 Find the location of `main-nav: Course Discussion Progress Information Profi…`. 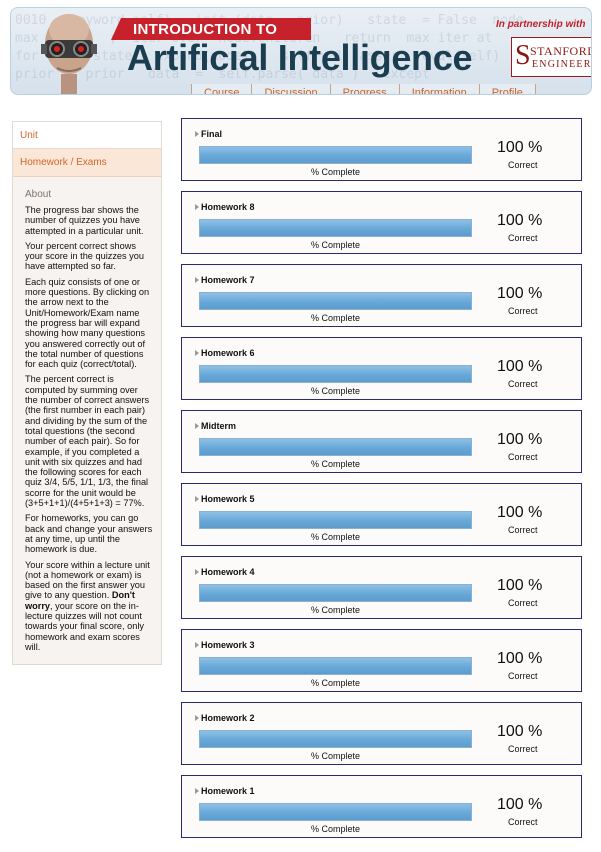

main-nav: Course Discussion Progress Information Profi… is located at coordinates (363, 89).